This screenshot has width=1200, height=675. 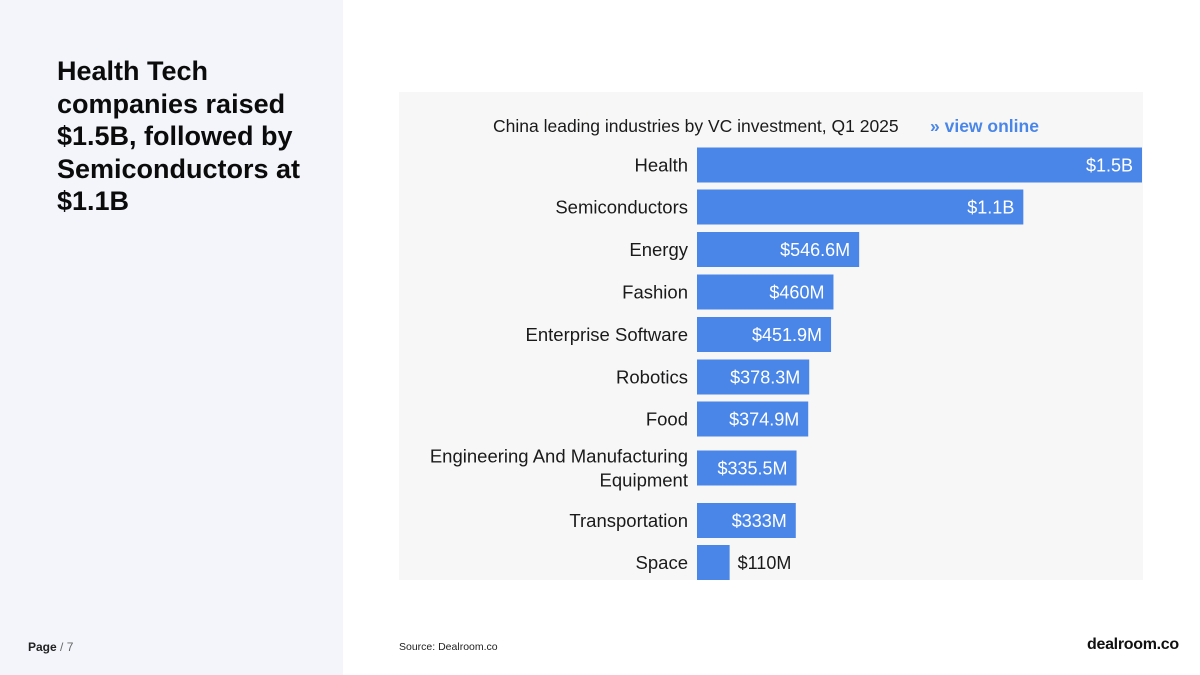 I want to click on source-note: Source: Dealroom.co, so click(x=448, y=647).